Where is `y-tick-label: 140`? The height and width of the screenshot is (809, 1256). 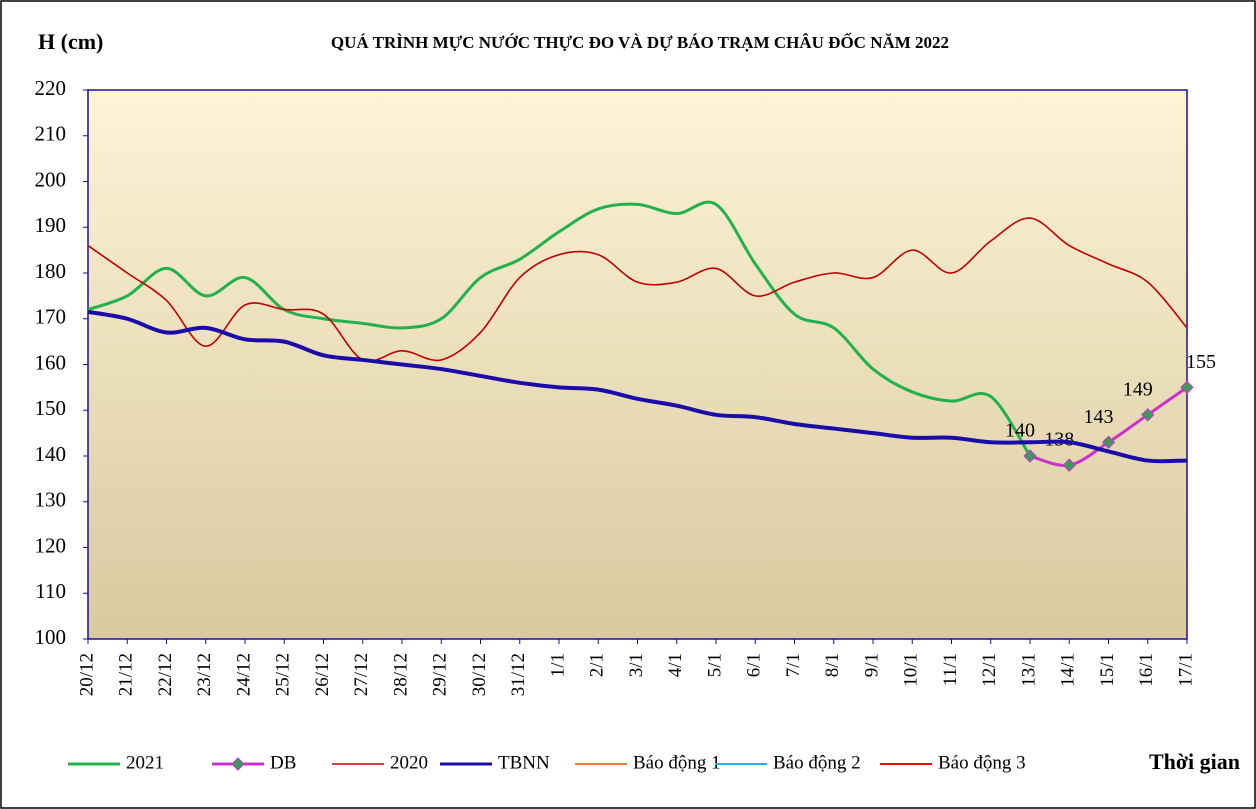
y-tick-label: 140 is located at coordinates (51, 454).